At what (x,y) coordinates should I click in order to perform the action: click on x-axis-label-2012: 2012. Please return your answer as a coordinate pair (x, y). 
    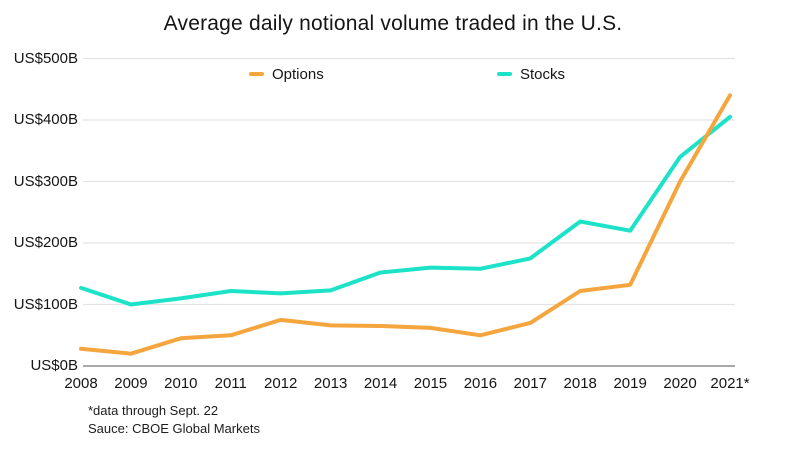
    Looking at the image, I should click on (281, 383).